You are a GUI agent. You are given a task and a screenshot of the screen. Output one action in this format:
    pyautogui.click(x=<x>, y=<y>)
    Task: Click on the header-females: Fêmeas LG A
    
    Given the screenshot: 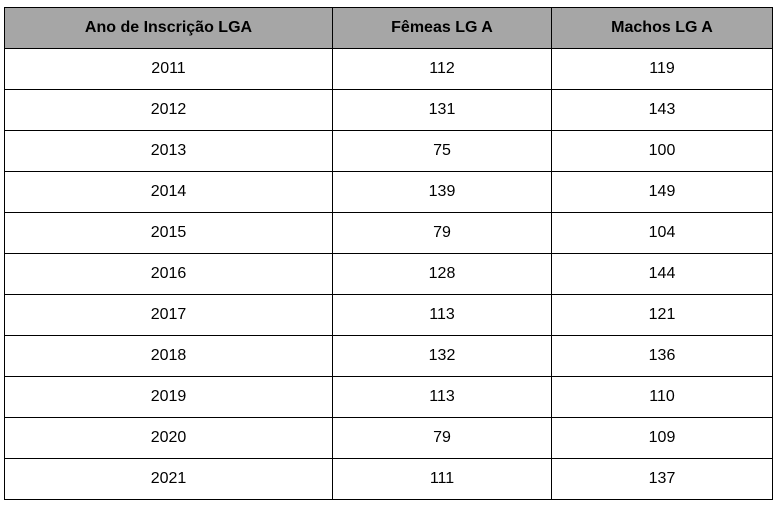 What is the action you would take?
    pyautogui.click(x=442, y=28)
    